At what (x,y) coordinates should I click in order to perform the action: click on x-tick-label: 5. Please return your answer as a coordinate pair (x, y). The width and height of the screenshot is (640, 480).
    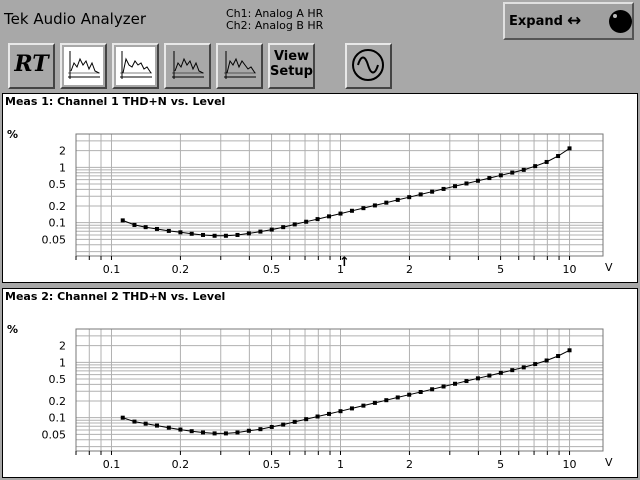
    Looking at the image, I should click on (500, 464).